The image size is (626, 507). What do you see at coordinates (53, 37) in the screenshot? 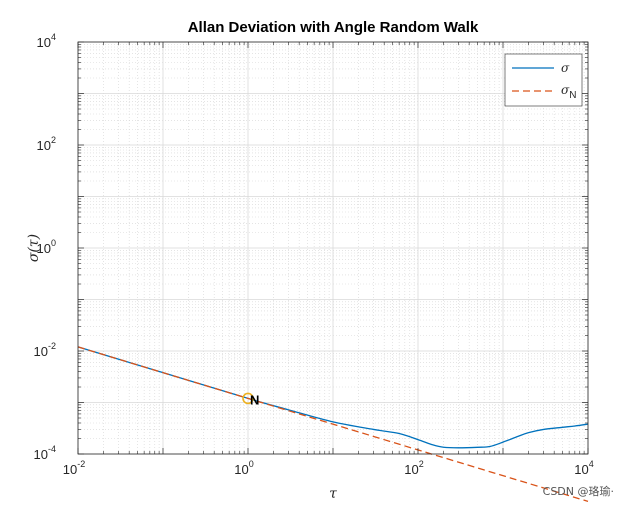
I see `y-tick-label-exponent: 4` at bounding box center [53, 37].